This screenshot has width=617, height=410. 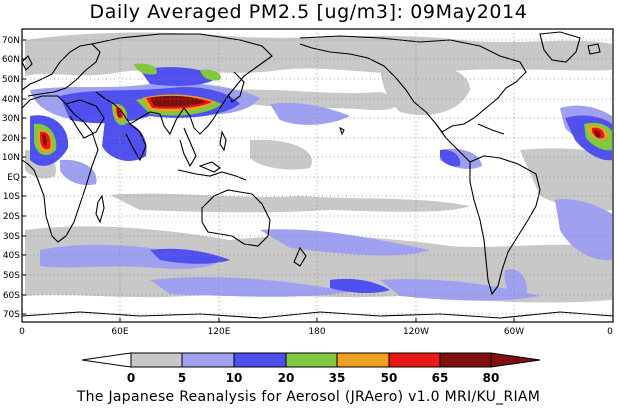 What do you see at coordinates (131, 378) in the screenshot?
I see `colorbar-label: 0` at bounding box center [131, 378].